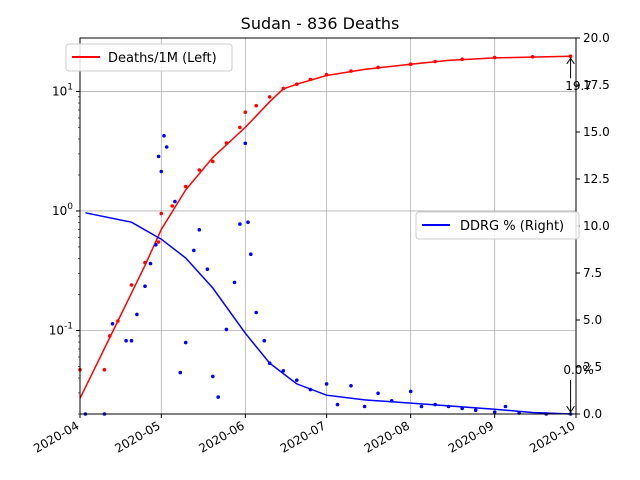 The height and width of the screenshot is (480, 640). I want to click on y-right-tick-label: 2.5, so click(592, 367).